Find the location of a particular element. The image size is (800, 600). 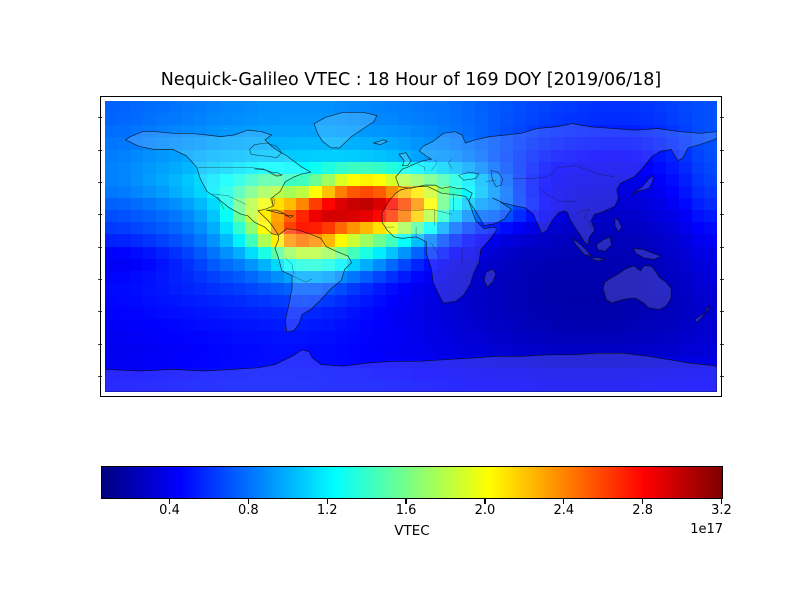

colorbar-tick-label: 2.0 is located at coordinates (485, 510).